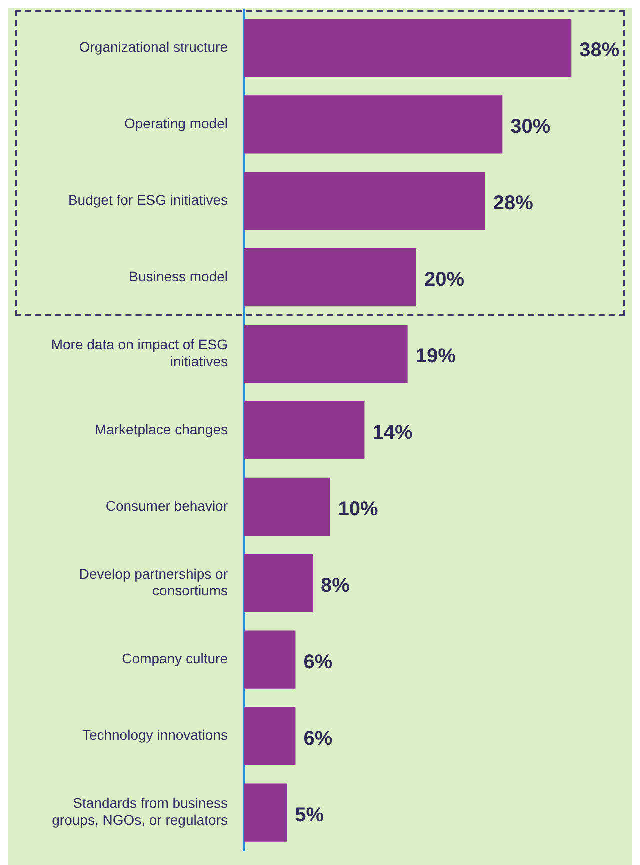  Describe the element at coordinates (176, 124) in the screenshot. I see `y-tick-label: Operating model` at that location.